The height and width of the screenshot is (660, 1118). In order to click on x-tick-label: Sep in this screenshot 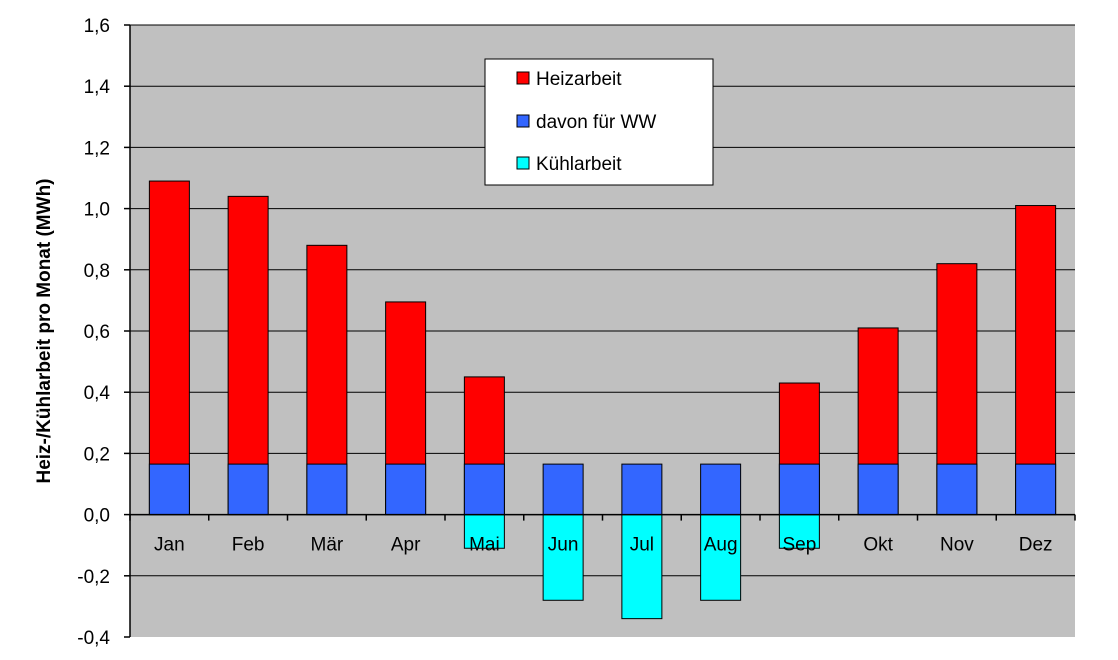, I will do `click(799, 545)`.